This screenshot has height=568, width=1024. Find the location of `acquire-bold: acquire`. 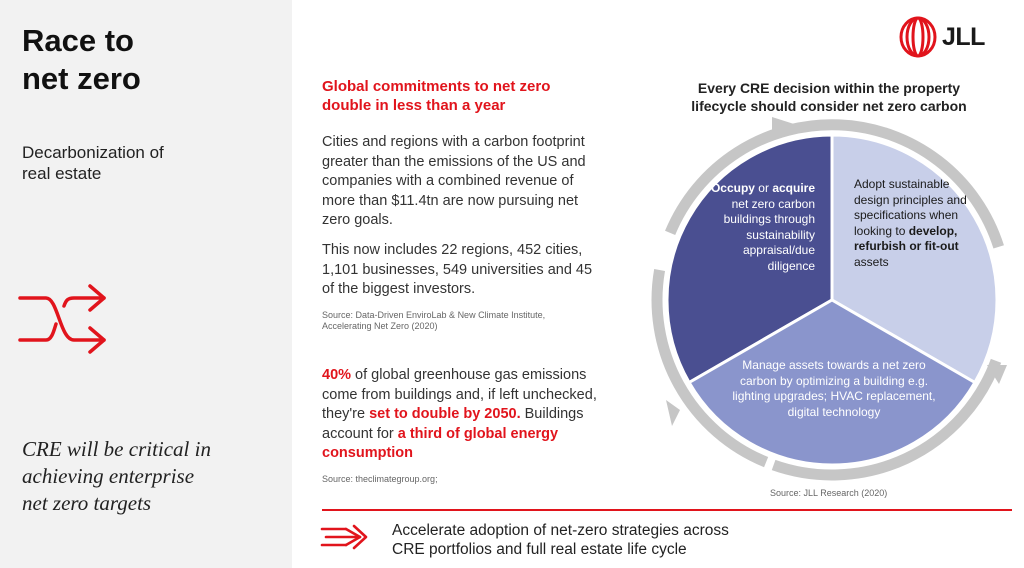

acquire-bold: acquire is located at coordinates (793, 188).